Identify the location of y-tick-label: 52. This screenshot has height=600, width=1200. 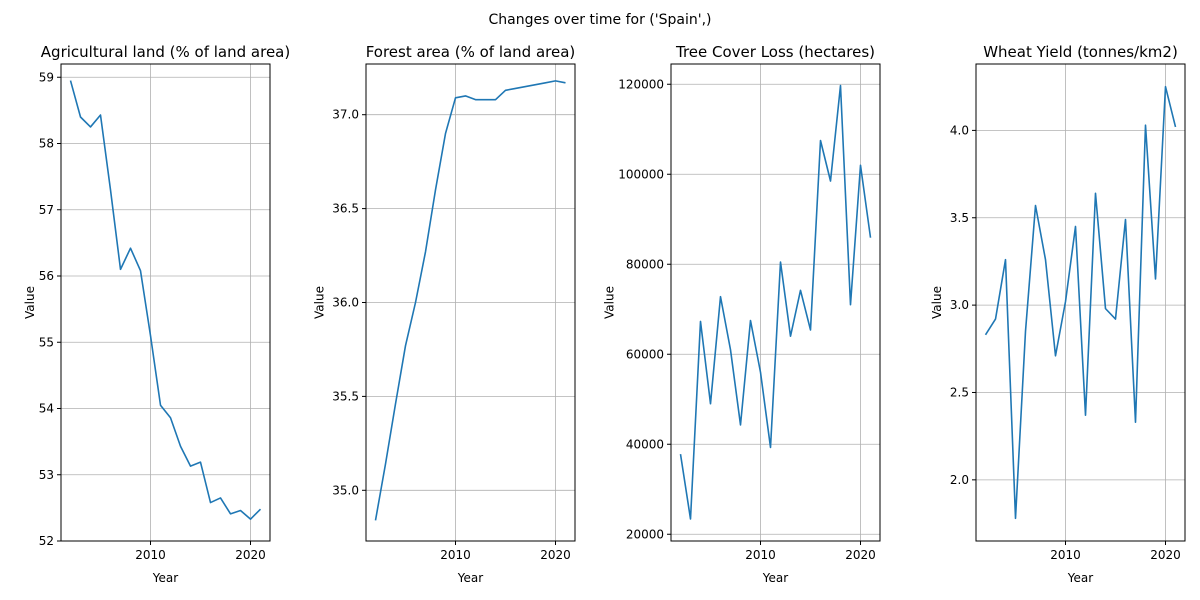
(46, 541).